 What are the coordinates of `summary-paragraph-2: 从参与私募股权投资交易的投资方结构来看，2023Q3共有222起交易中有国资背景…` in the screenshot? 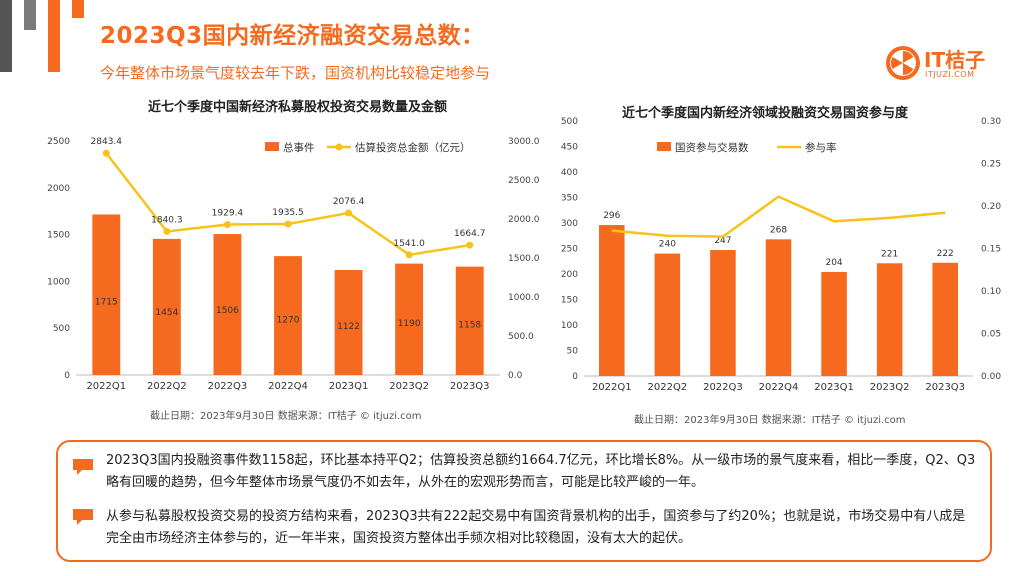 It's located at (536, 527).